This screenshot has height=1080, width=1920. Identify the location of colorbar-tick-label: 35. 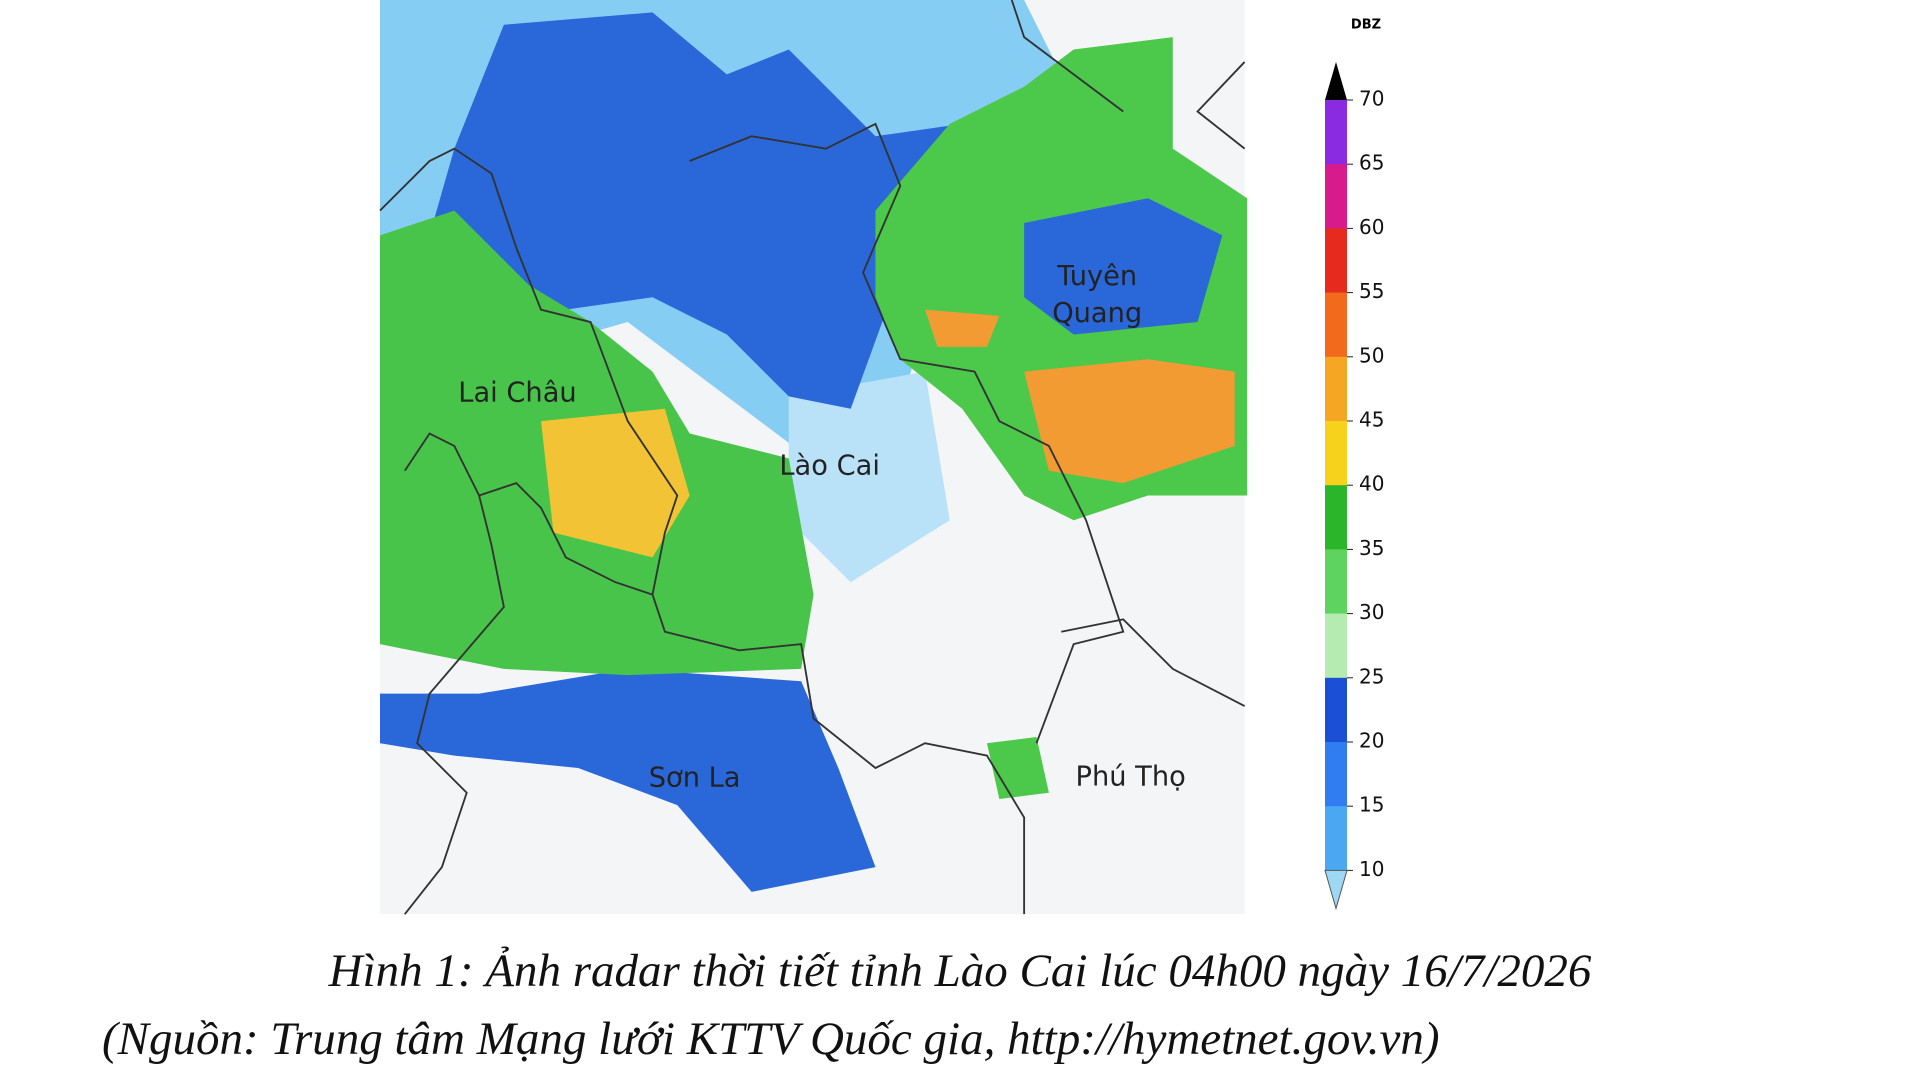
(1371, 548).